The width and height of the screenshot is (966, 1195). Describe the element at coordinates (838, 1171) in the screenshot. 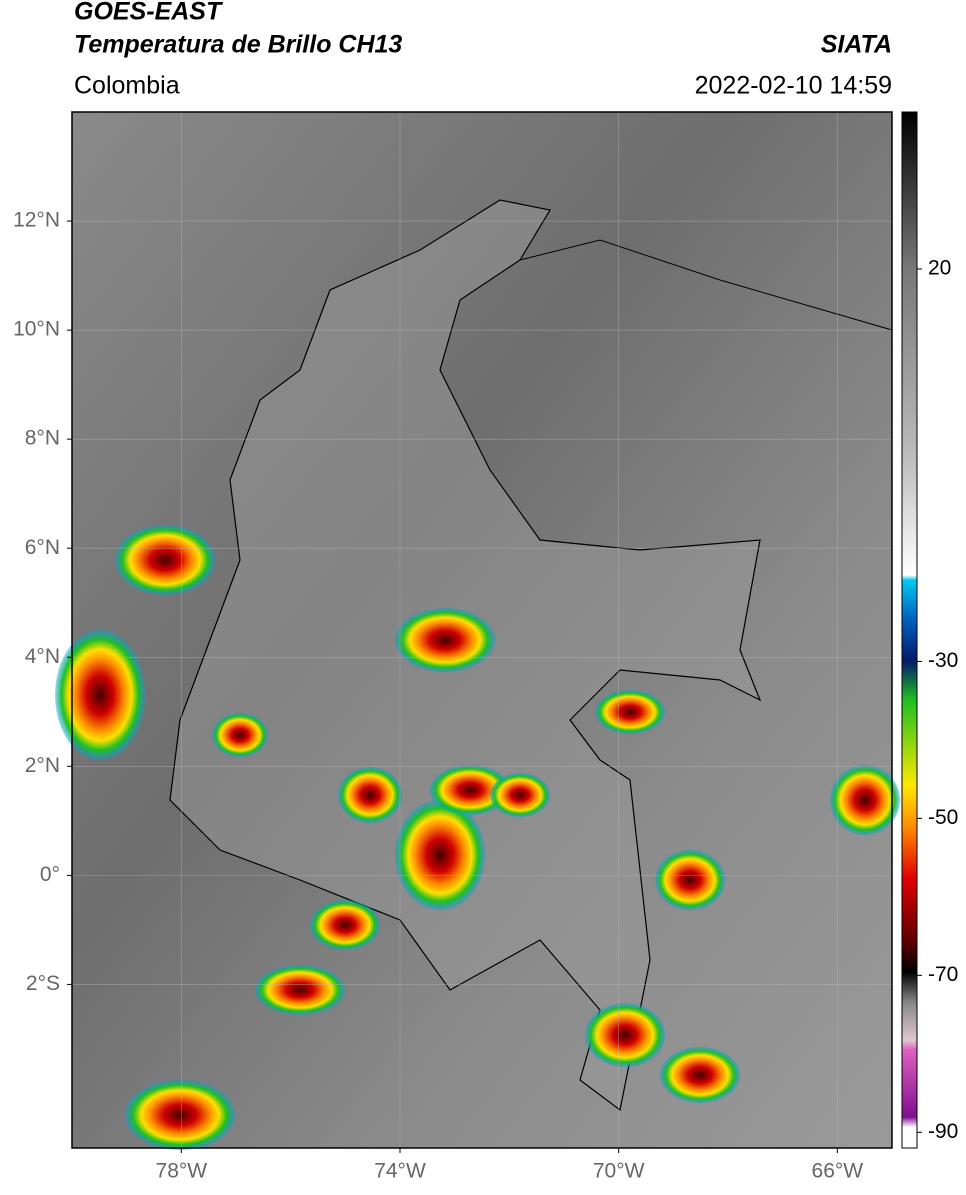

I see `x-tick-label: 66°W` at that location.